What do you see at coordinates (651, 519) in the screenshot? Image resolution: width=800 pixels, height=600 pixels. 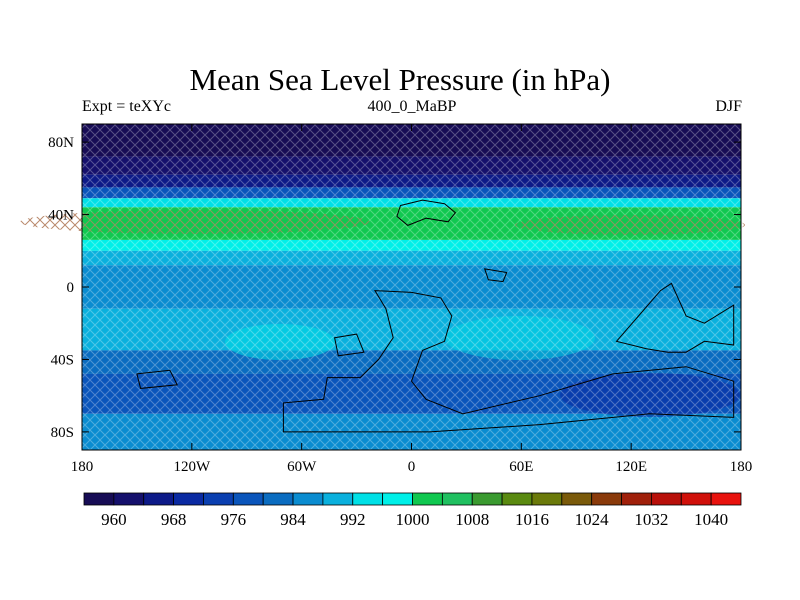 I see `colorbar-label-9: 1032` at bounding box center [651, 519].